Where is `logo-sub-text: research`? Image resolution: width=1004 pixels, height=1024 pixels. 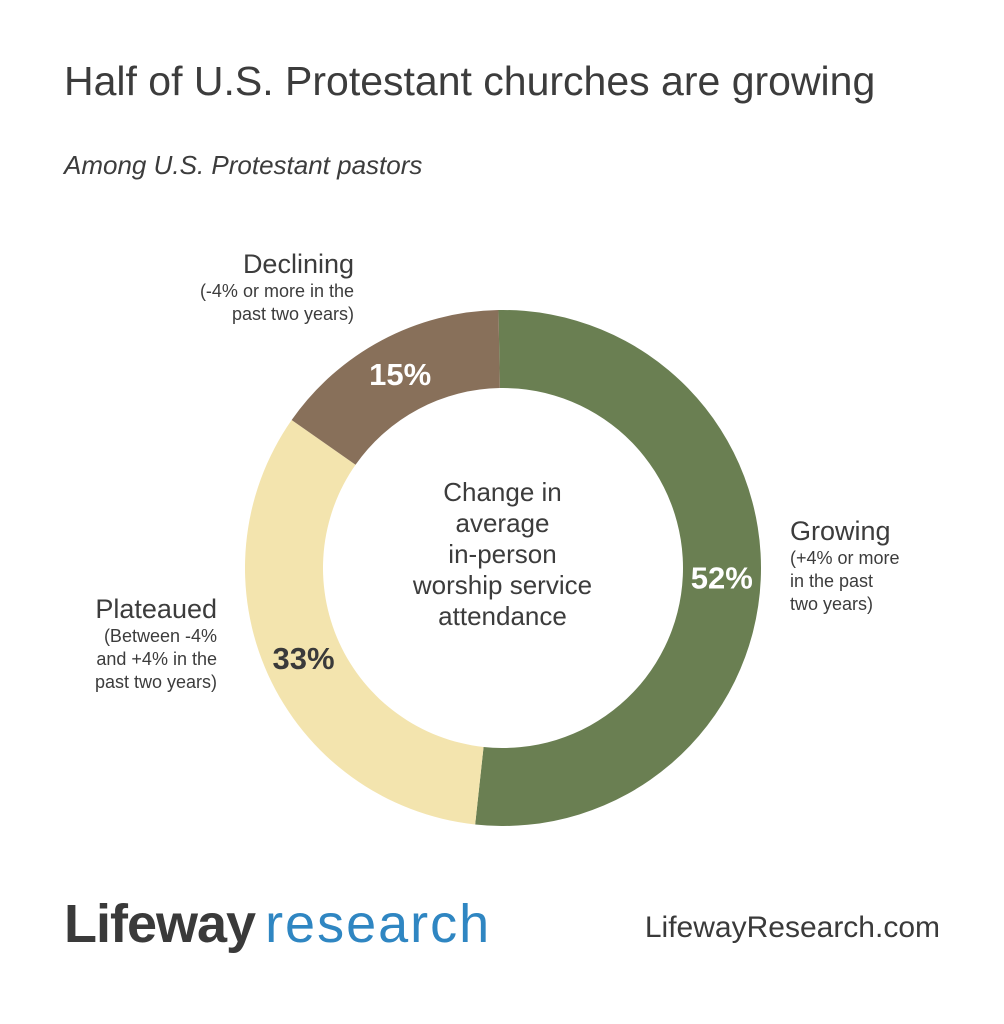
logo-sub-text: research is located at coordinates (378, 924).